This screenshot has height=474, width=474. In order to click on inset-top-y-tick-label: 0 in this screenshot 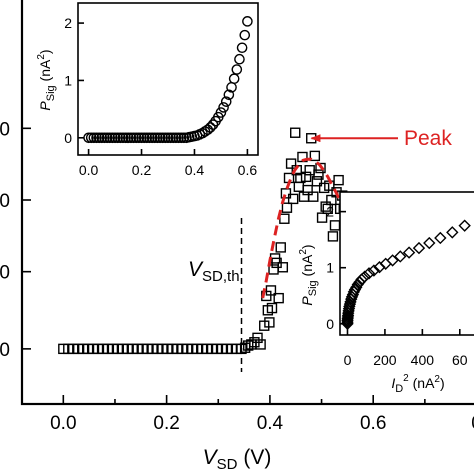, I will do `click(68, 138)`.